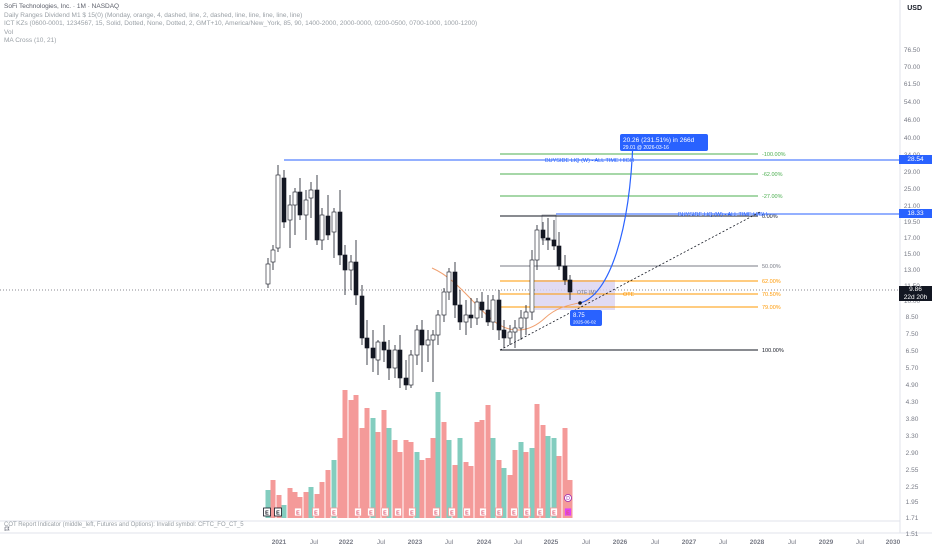 Image resolution: width=932 pixels, height=550 pixels. What do you see at coordinates (772, 175) in the screenshot?
I see `fib-level-label: -62.00%` at bounding box center [772, 175].